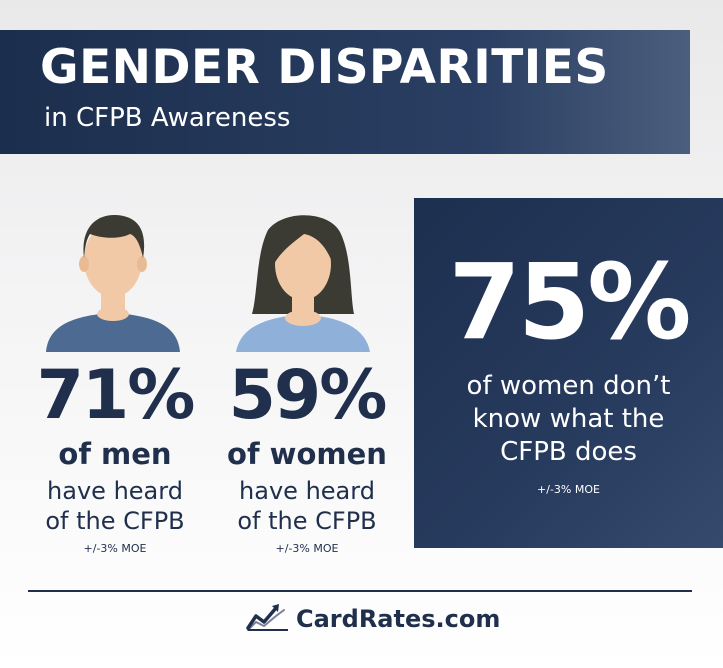 The height and width of the screenshot is (668, 723). Describe the element at coordinates (360, 591) in the screenshot. I see `footer-divider` at that location.